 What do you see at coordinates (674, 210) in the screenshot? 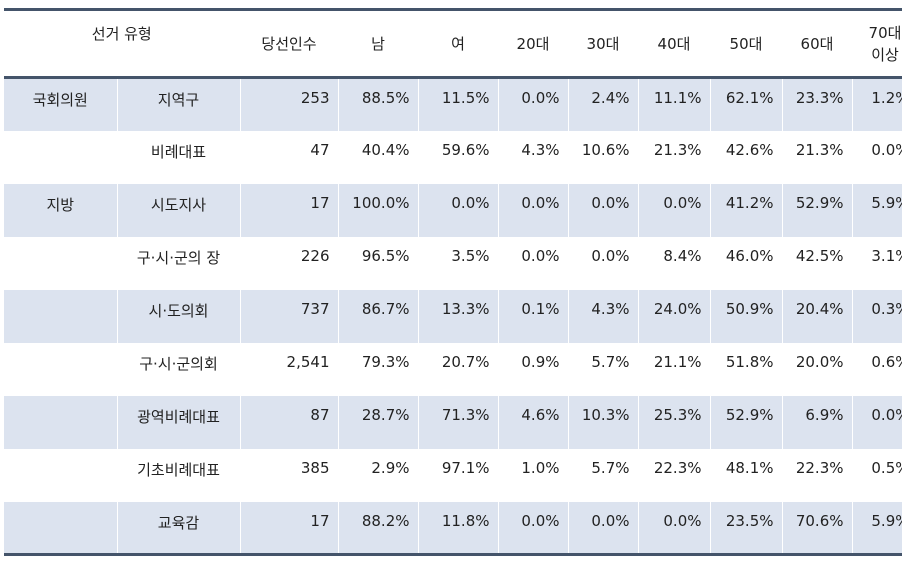
I see `age-40s-cell: 0.0%` at bounding box center [674, 210].